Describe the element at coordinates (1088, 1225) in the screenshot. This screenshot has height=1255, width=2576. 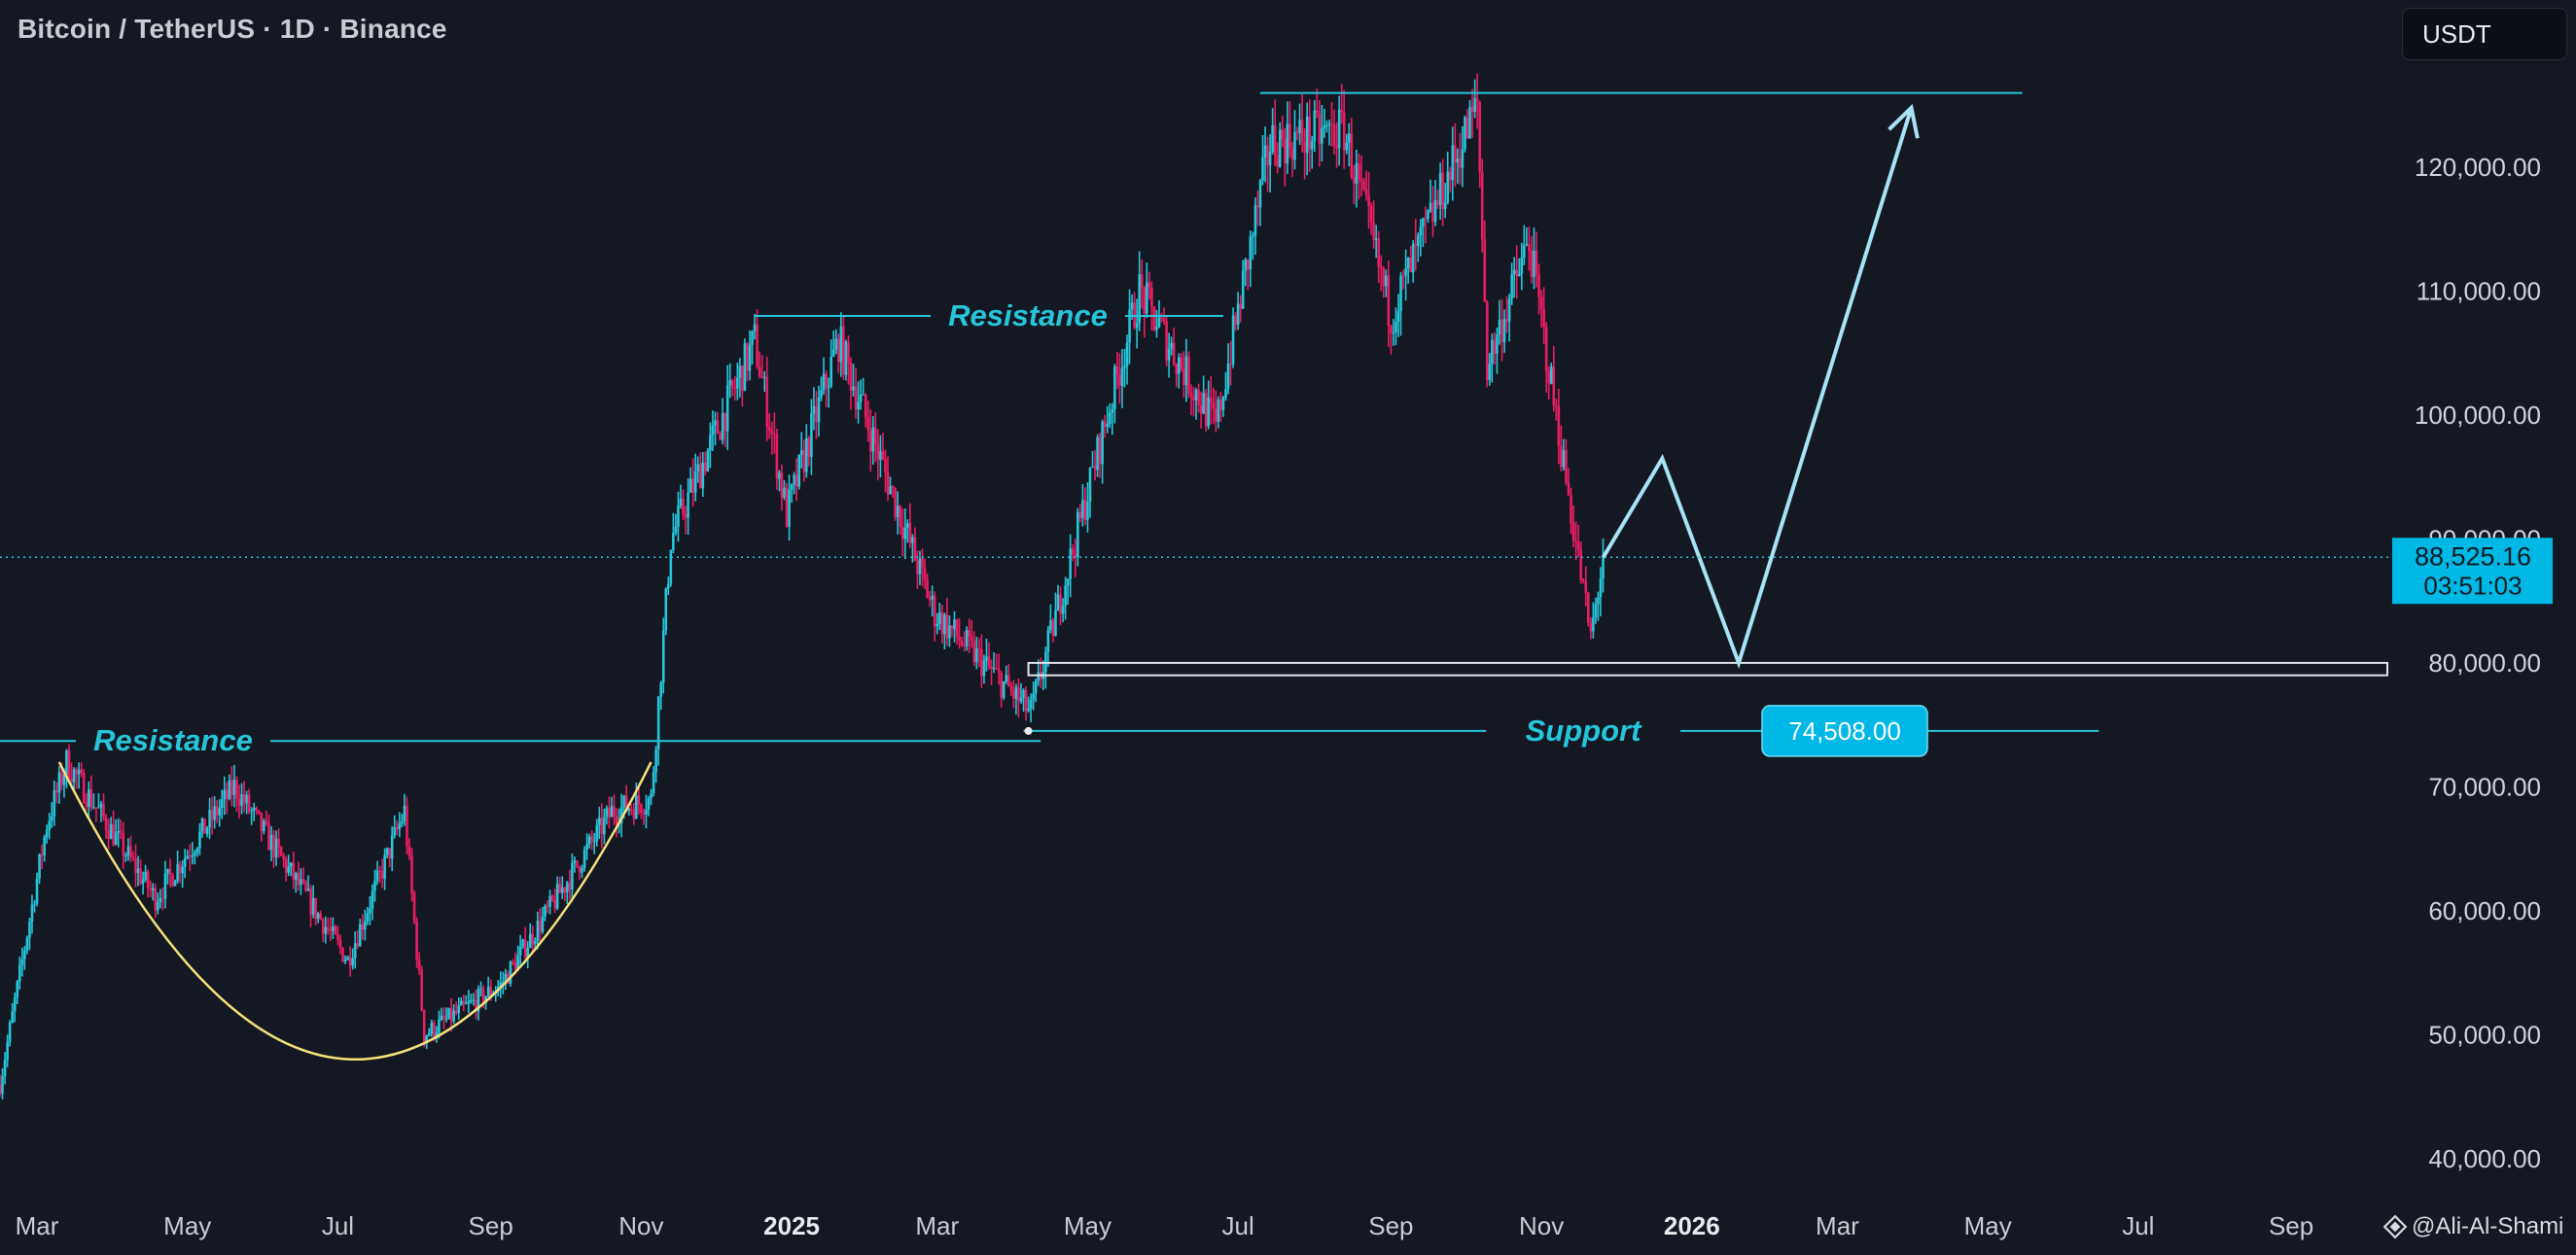
I see `x-tick-label: May` at that location.